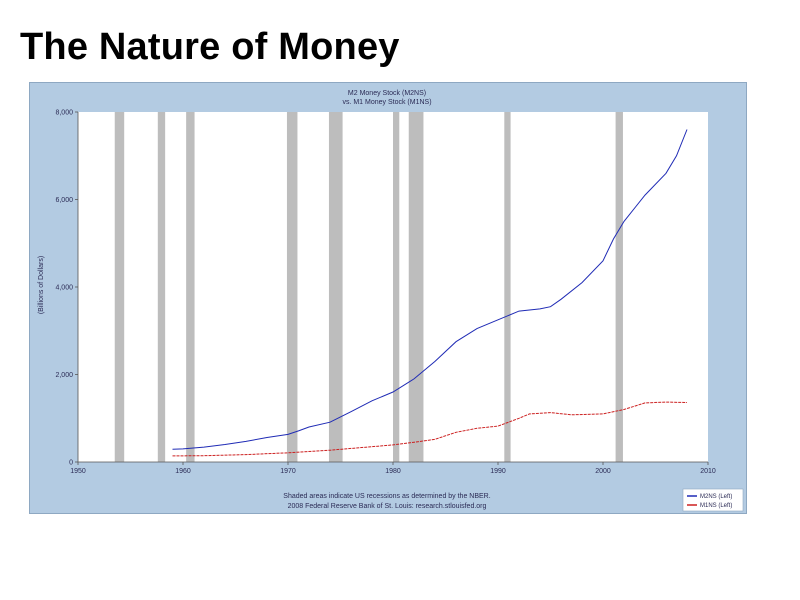 This screenshot has height=600, width=800. I want to click on y-tick-label: 2,000, so click(64, 375).